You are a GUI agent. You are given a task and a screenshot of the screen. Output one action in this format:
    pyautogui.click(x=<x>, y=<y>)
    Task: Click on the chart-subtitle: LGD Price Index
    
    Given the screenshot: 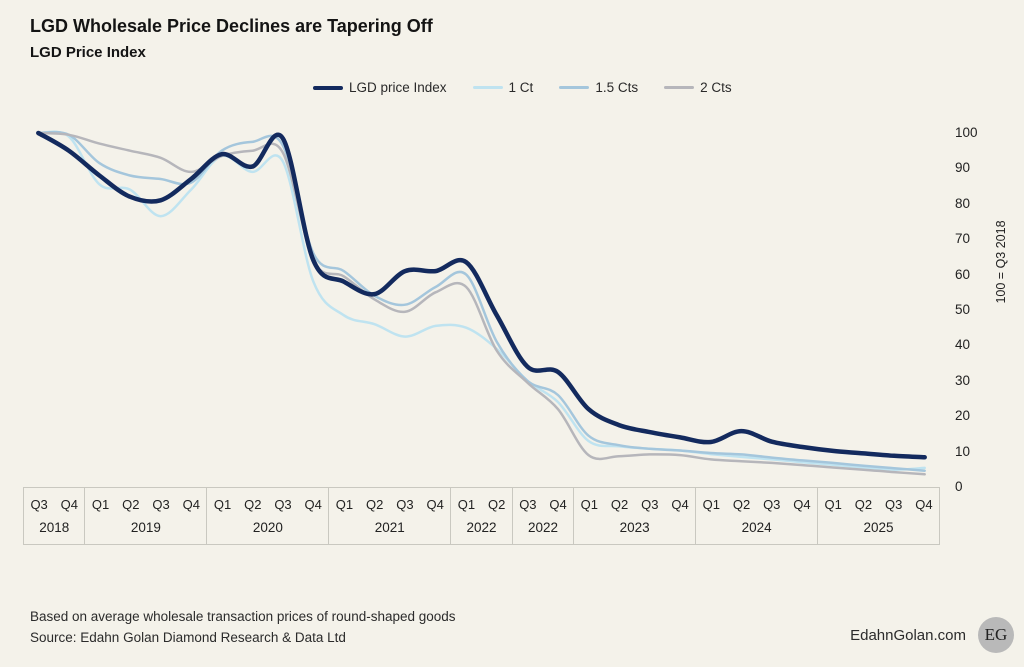 What is the action you would take?
    pyautogui.click(x=88, y=52)
    